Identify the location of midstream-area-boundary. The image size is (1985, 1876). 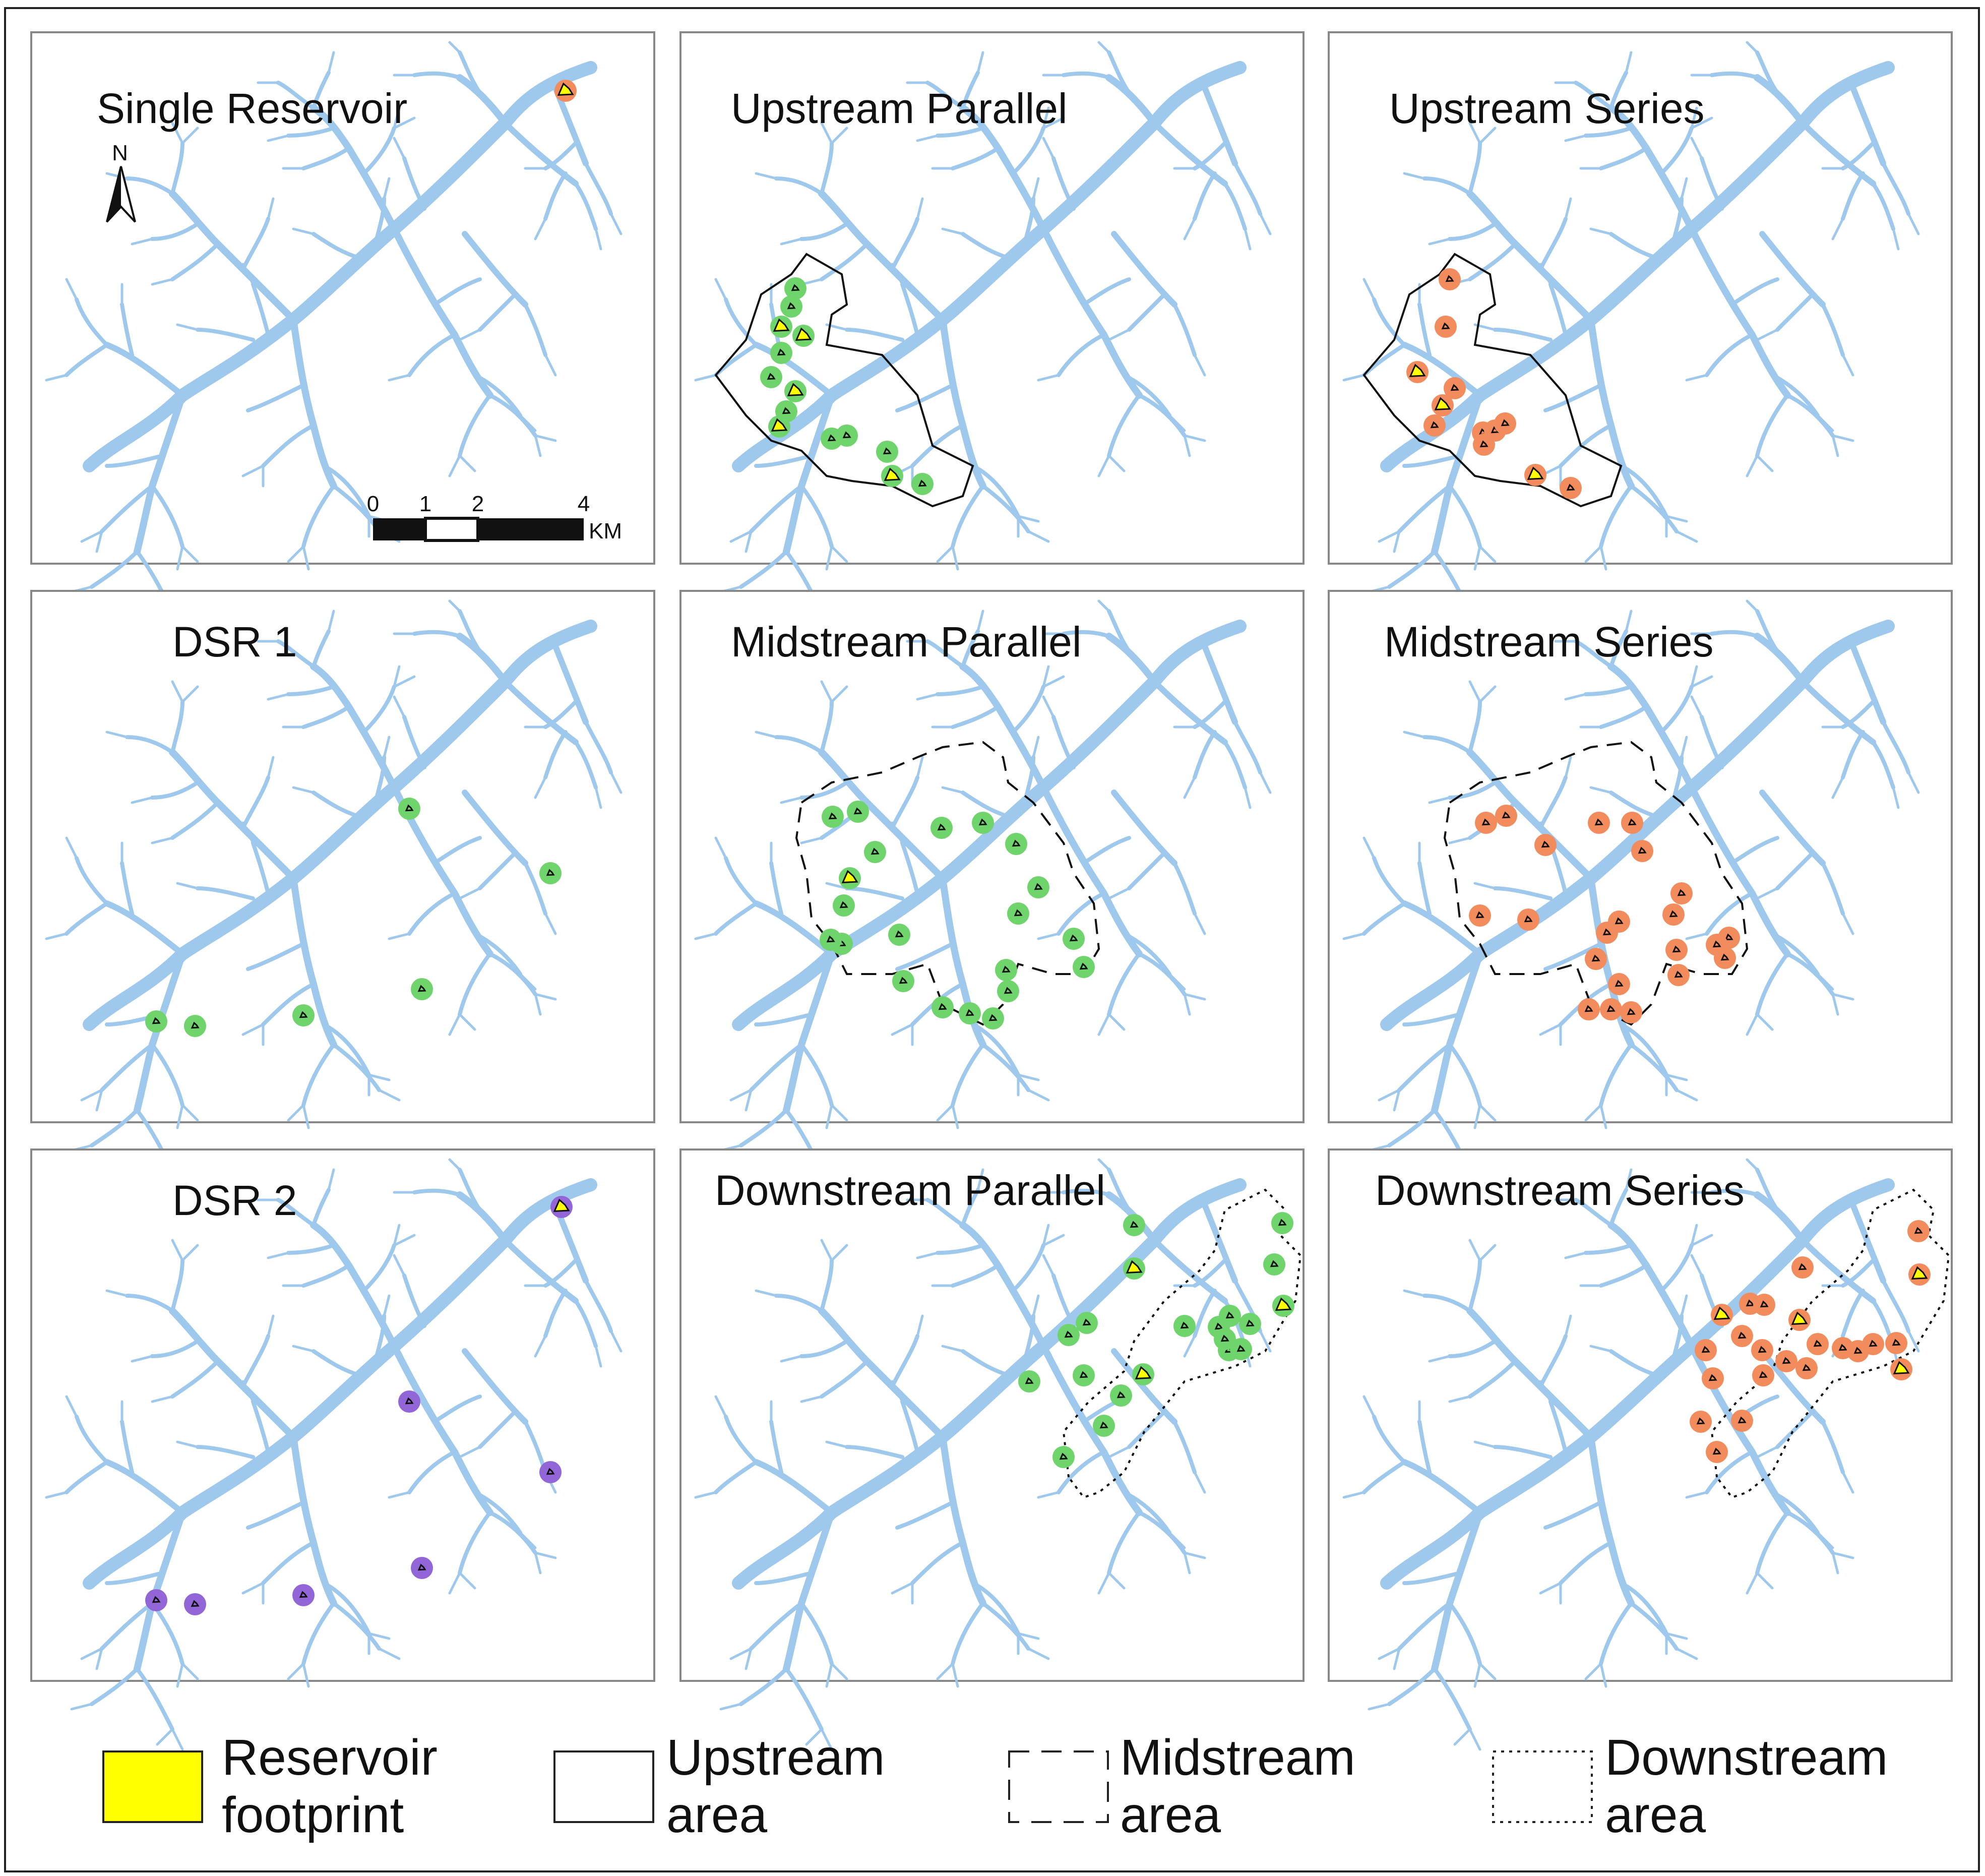
(1596, 883).